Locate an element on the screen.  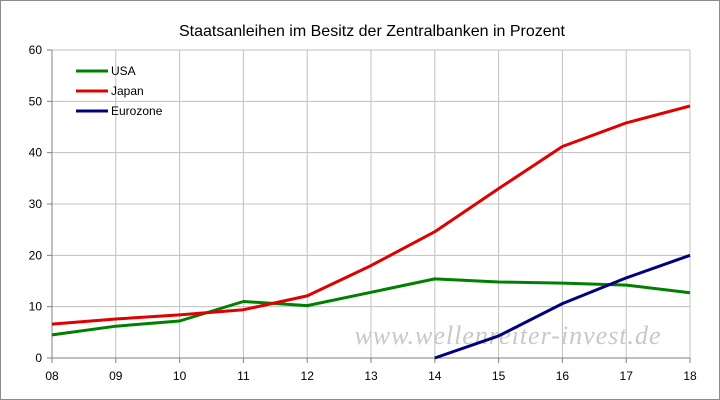
x-tick-label: 11 is located at coordinates (243, 376).